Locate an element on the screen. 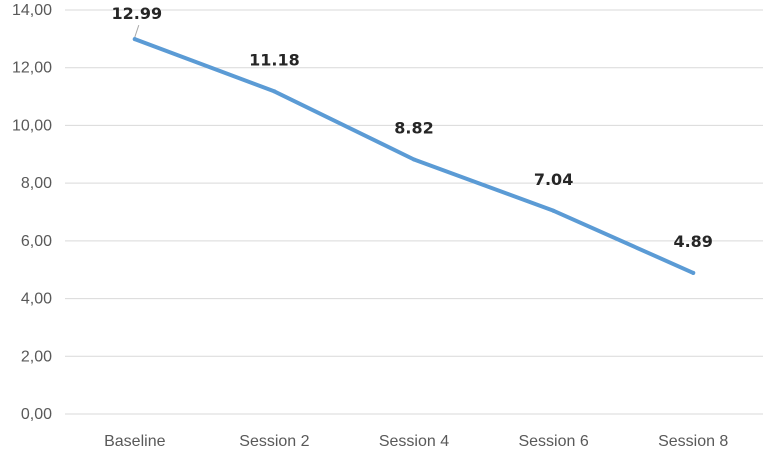 The image size is (765, 449). data-label: 7.04 is located at coordinates (553, 179).